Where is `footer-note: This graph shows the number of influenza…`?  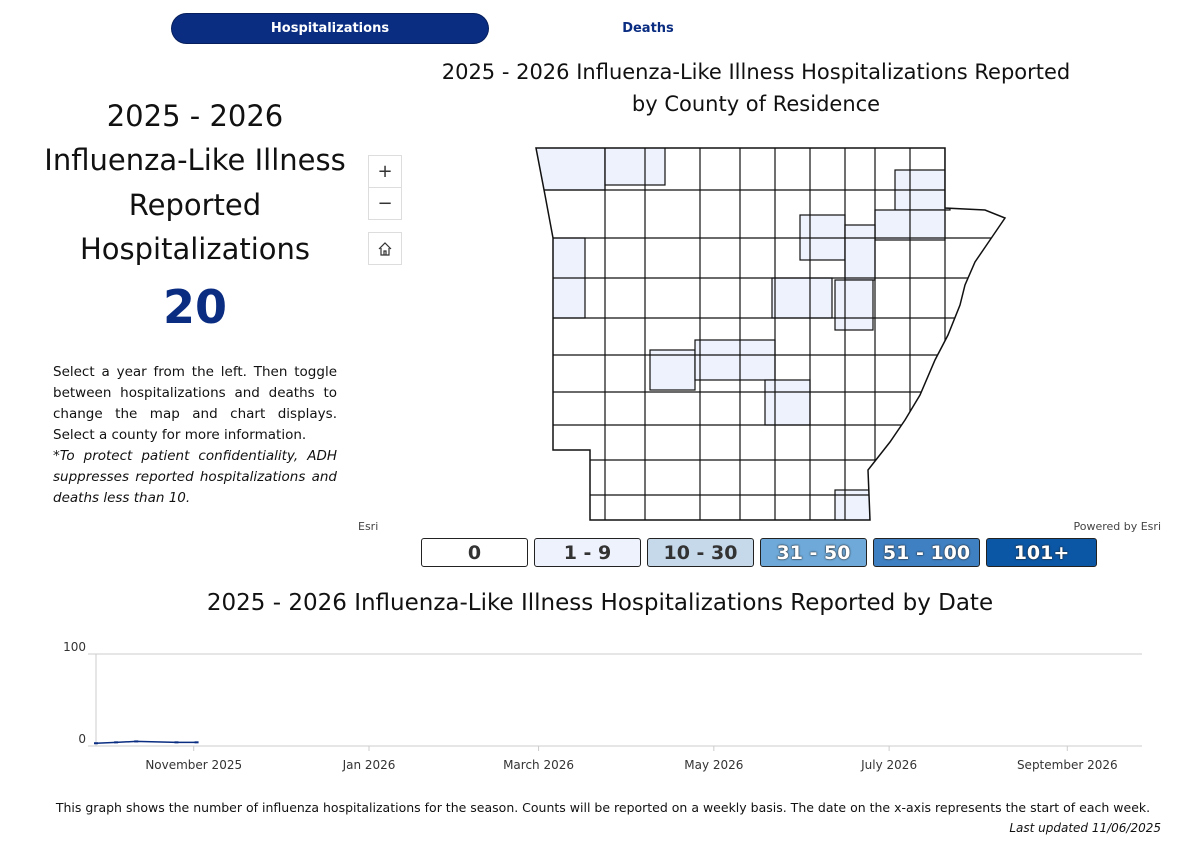
footer-note: This graph shows the number of influenza… is located at coordinates (603, 807).